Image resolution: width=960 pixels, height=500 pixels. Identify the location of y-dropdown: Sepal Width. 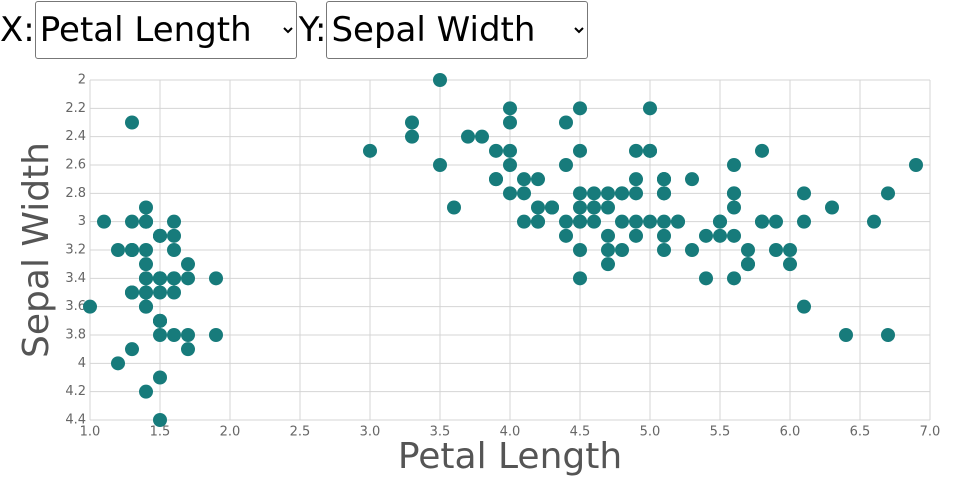
(457, 30).